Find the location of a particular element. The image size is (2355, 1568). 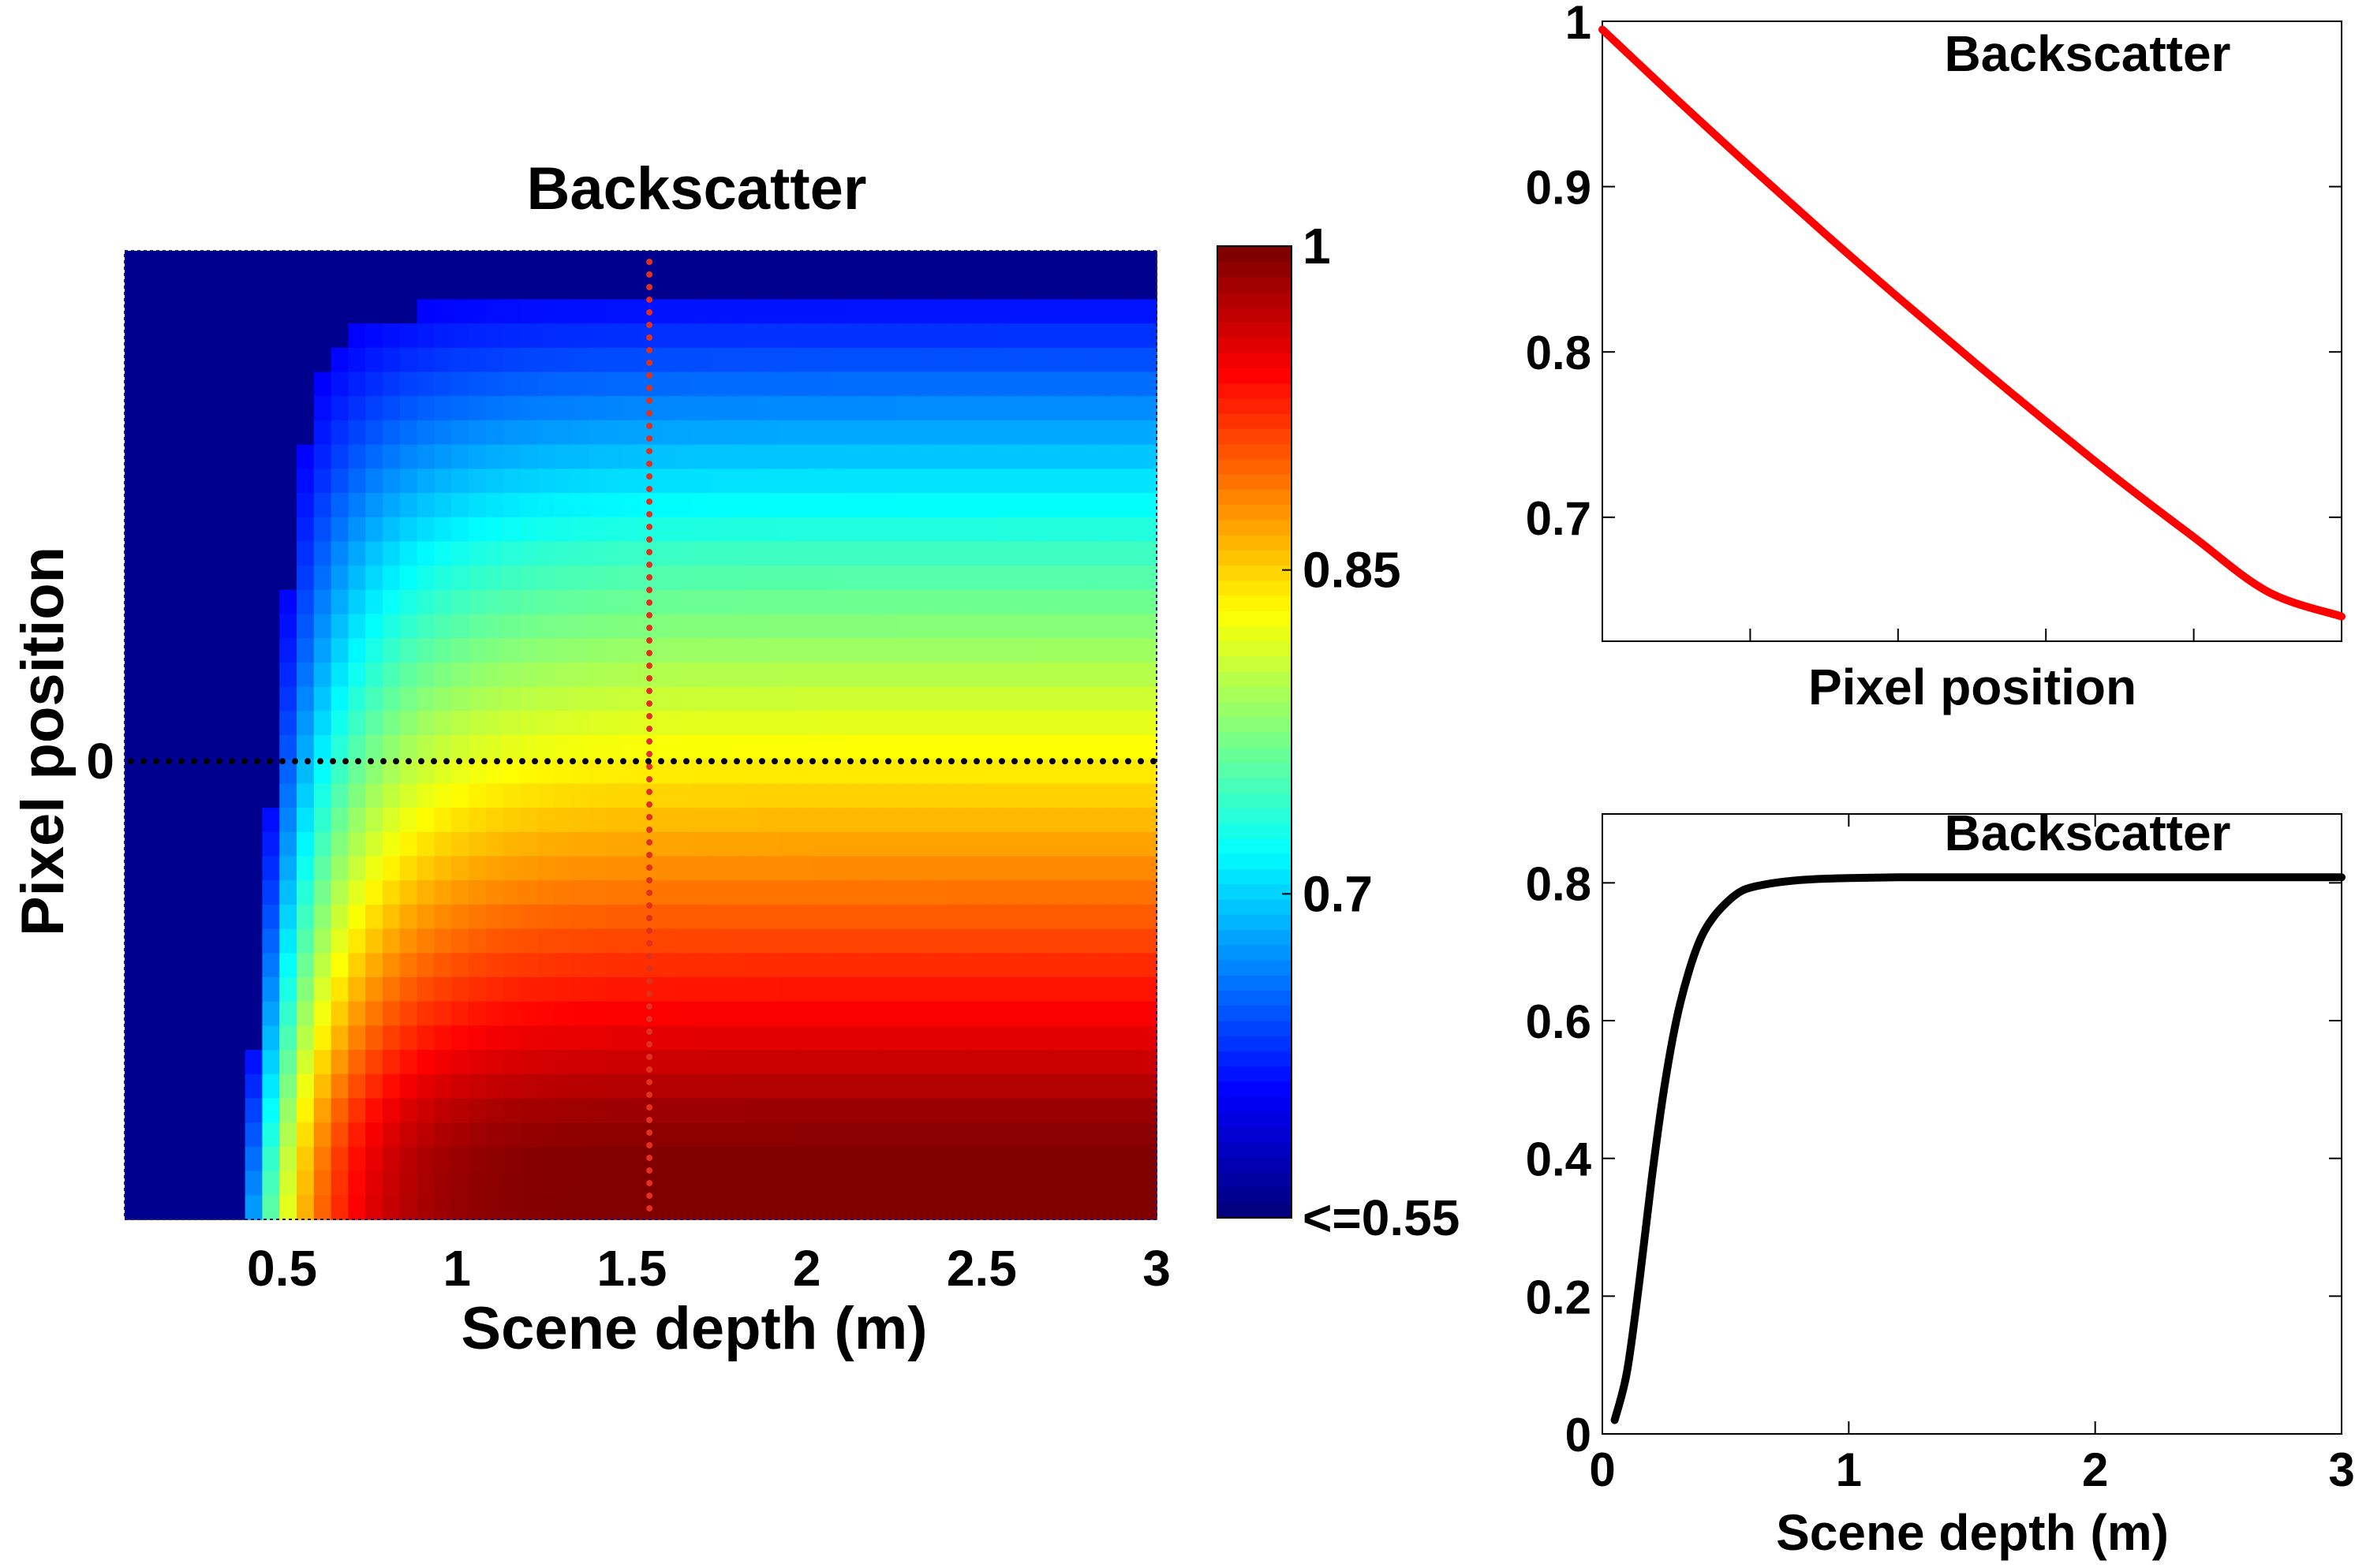

y-tick-label: 0.2 is located at coordinates (1558, 1297).